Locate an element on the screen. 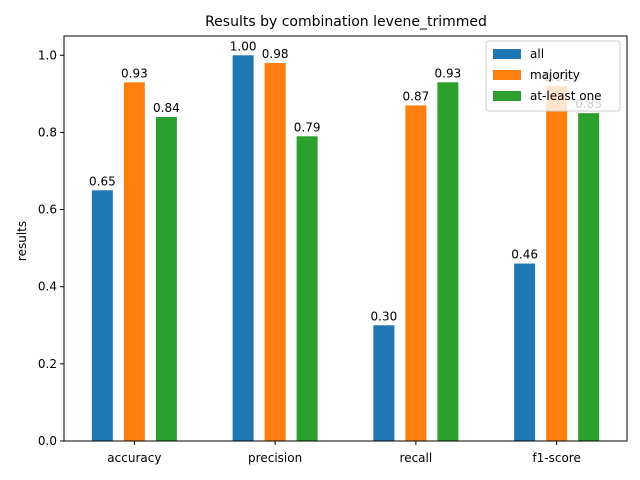  bar-majority-f1-score is located at coordinates (557, 264).